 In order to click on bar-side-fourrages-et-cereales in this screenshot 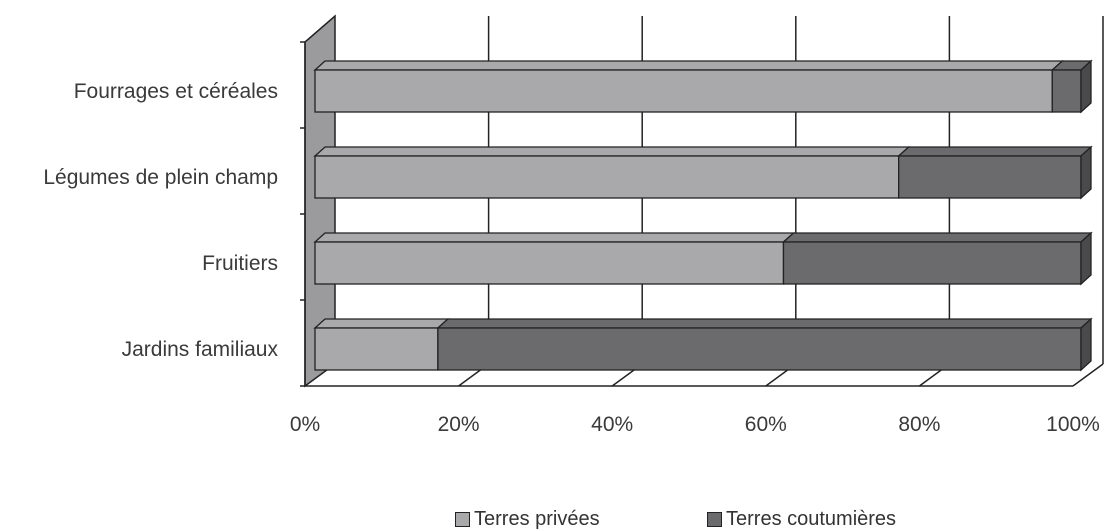, I will do `click(1086, 86)`.